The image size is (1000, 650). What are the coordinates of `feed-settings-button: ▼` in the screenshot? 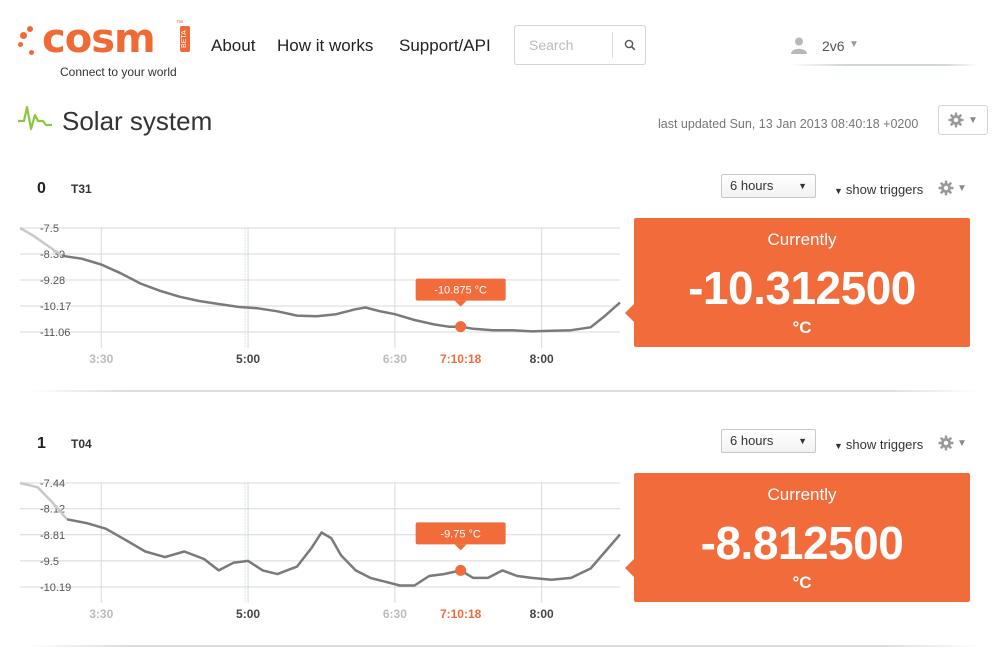 It's located at (963, 120).